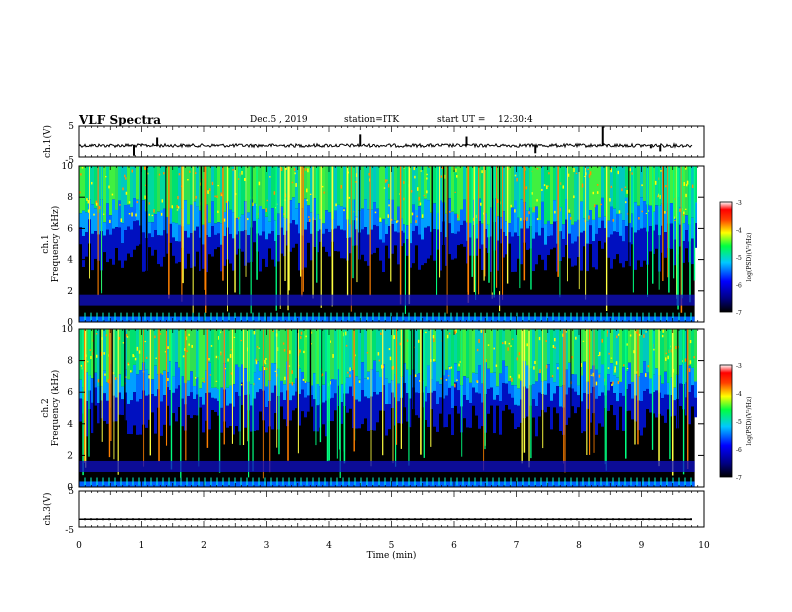 The height and width of the screenshot is (612, 792). Describe the element at coordinates (267, 546) in the screenshot. I see `x-tick-label: 3` at that location.